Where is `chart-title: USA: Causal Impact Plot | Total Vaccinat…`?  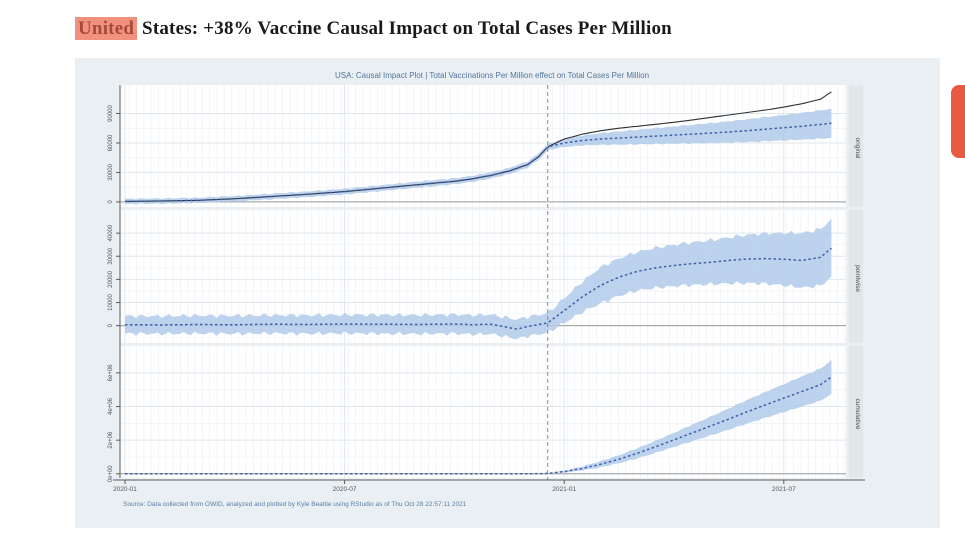
chart-title: USA: Causal Impact Plot | Total Vaccinat… is located at coordinates (492, 75).